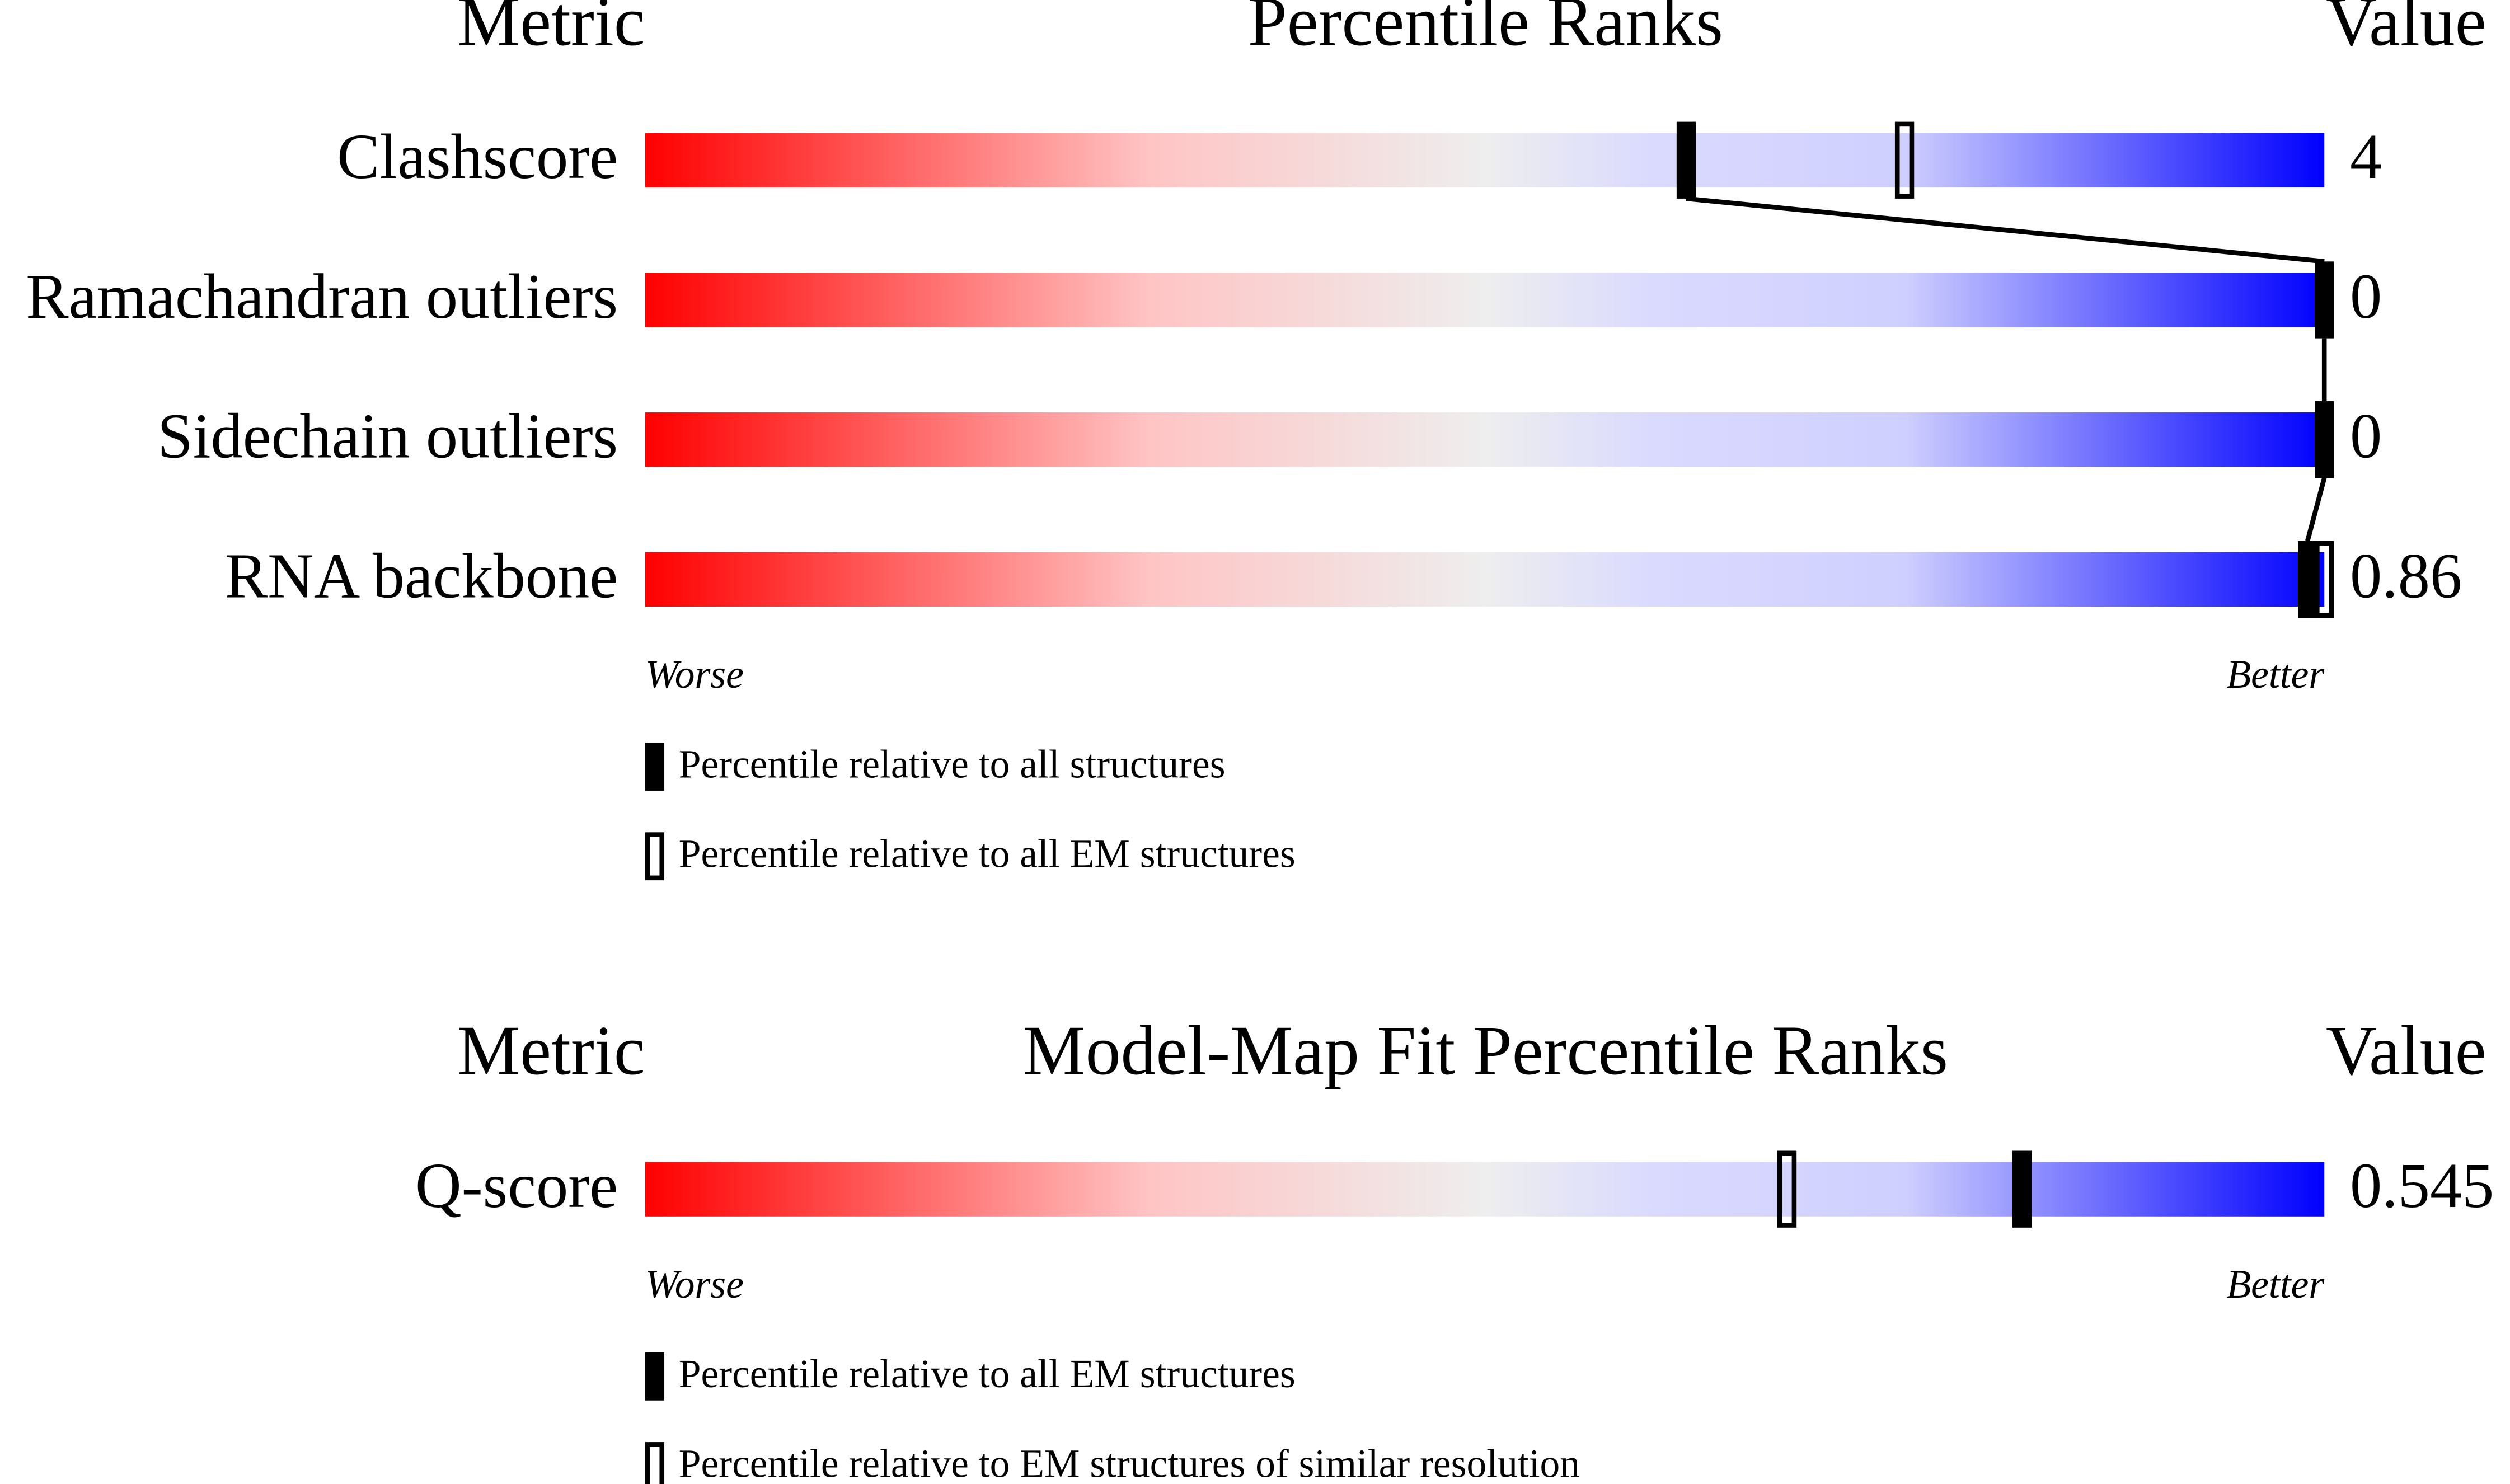 This screenshot has width=2510, height=1484. What do you see at coordinates (421, 575) in the screenshot?
I see `metric-label: RNA backbone` at bounding box center [421, 575].